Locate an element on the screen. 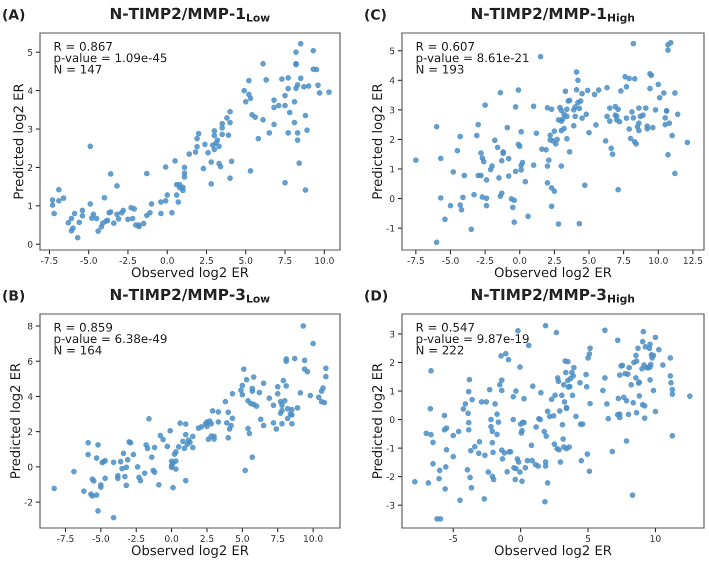  x-tick-label: 12.5 is located at coordinates (693, 260).